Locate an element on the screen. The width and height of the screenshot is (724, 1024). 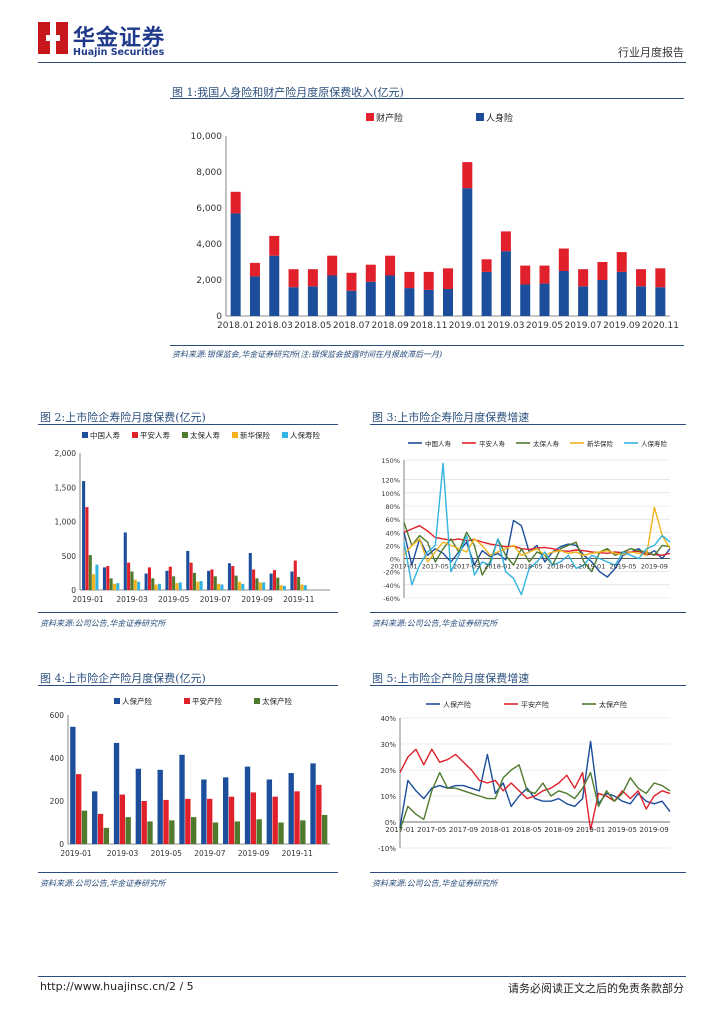
figure-5-rule is located at coordinates (528, 685).